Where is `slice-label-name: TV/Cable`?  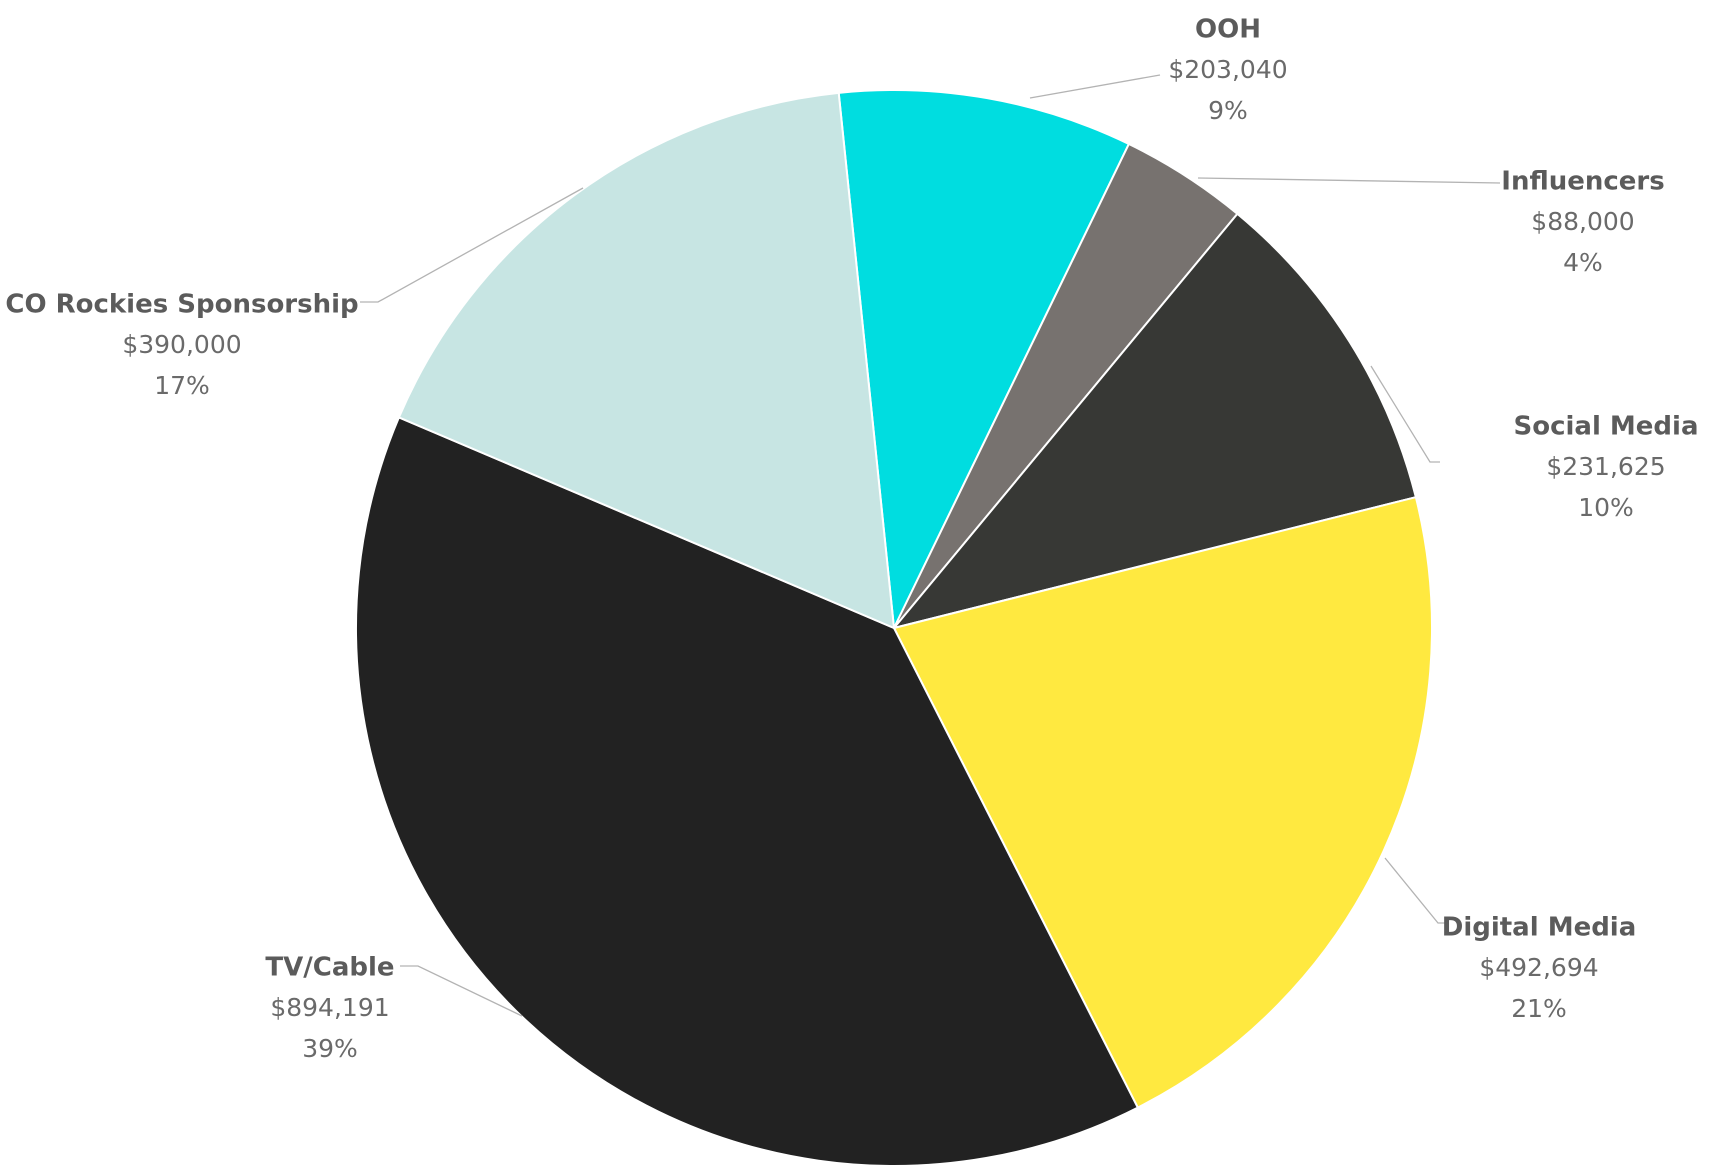 slice-label-name: TV/Cable is located at coordinates (329, 968).